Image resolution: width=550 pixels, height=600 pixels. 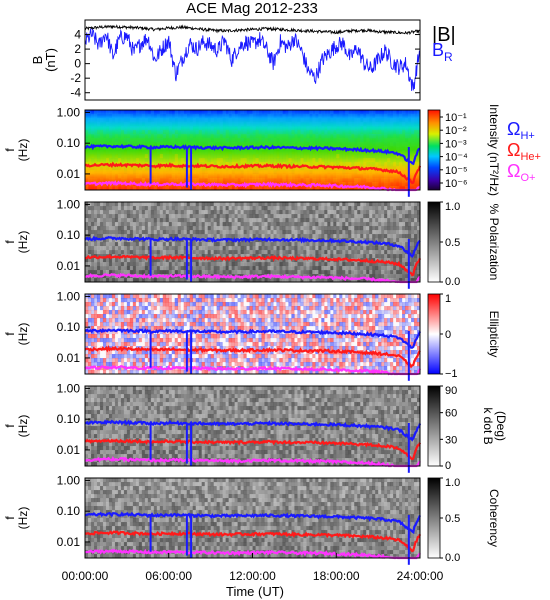 I want to click on polarization-colorbar-tick-label: 0.0, so click(x=452, y=282).